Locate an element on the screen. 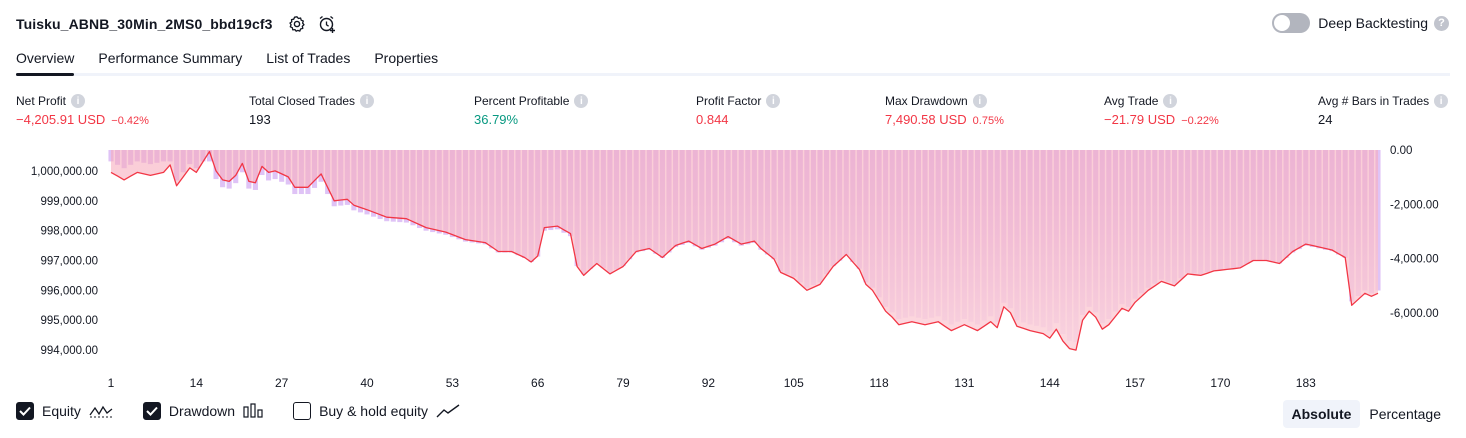  right-axis: 0.00 -2,000.00 -4,000.00 -6,000.00 is located at coordinates (1414, 232).